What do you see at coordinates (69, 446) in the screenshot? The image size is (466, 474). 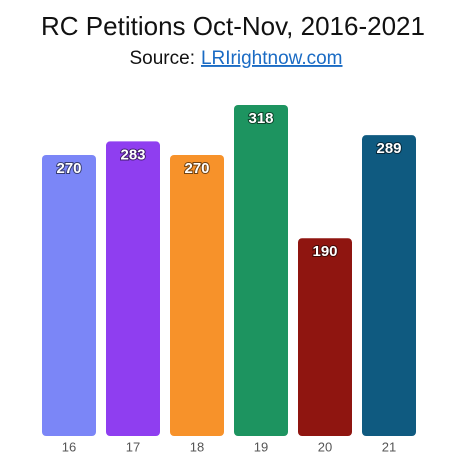 I see `x-tick-label: 16` at bounding box center [69, 446].